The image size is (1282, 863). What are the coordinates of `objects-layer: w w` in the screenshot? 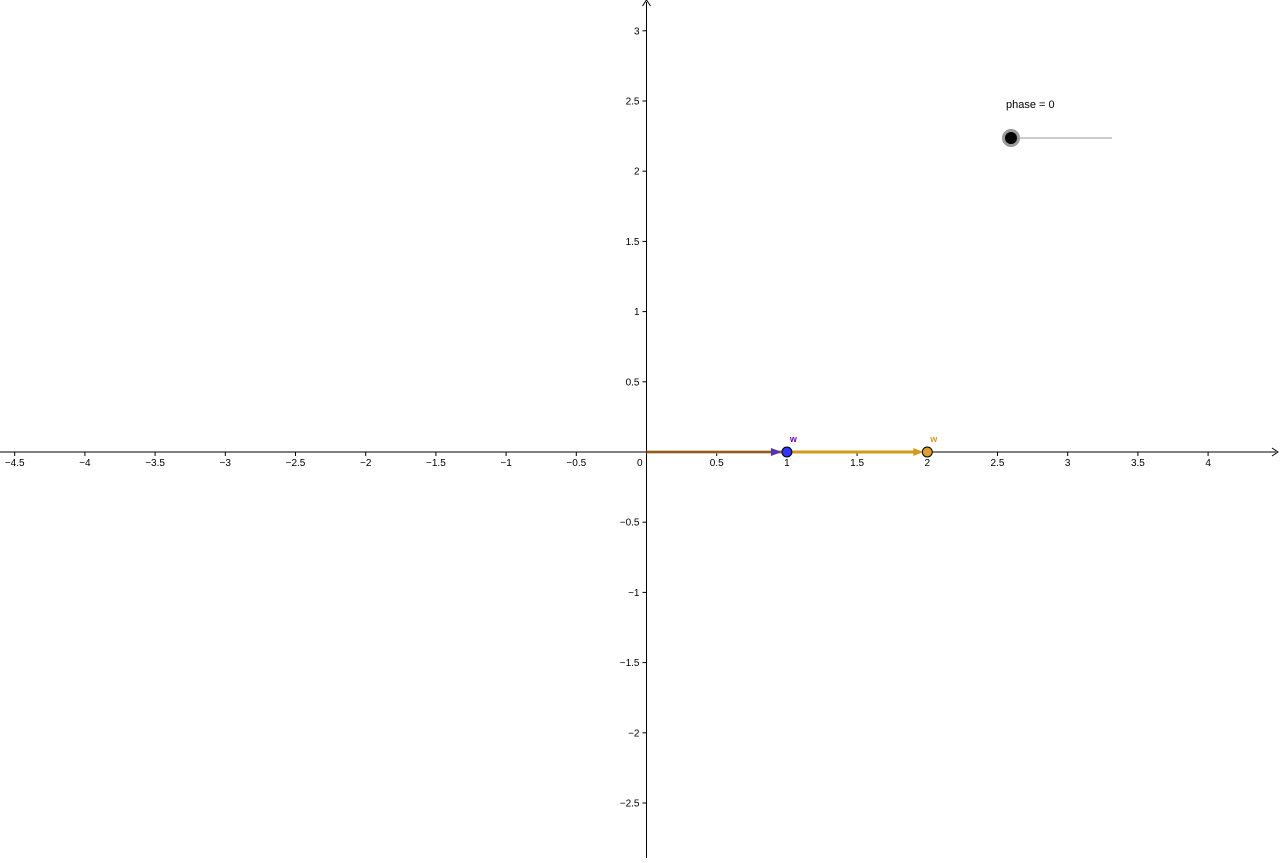 It's located at (792, 446).